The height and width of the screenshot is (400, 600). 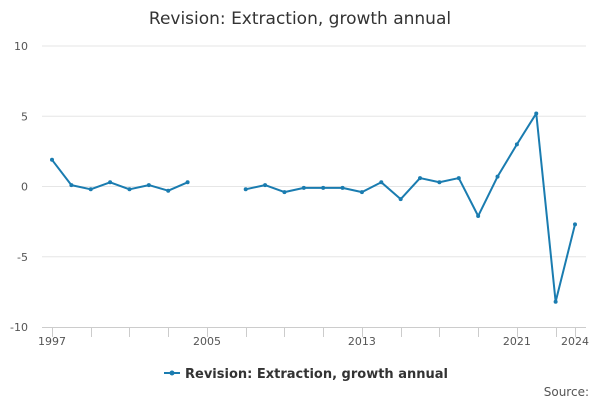 I want to click on legend: Revision: Extraction, growth annual, so click(x=306, y=374).